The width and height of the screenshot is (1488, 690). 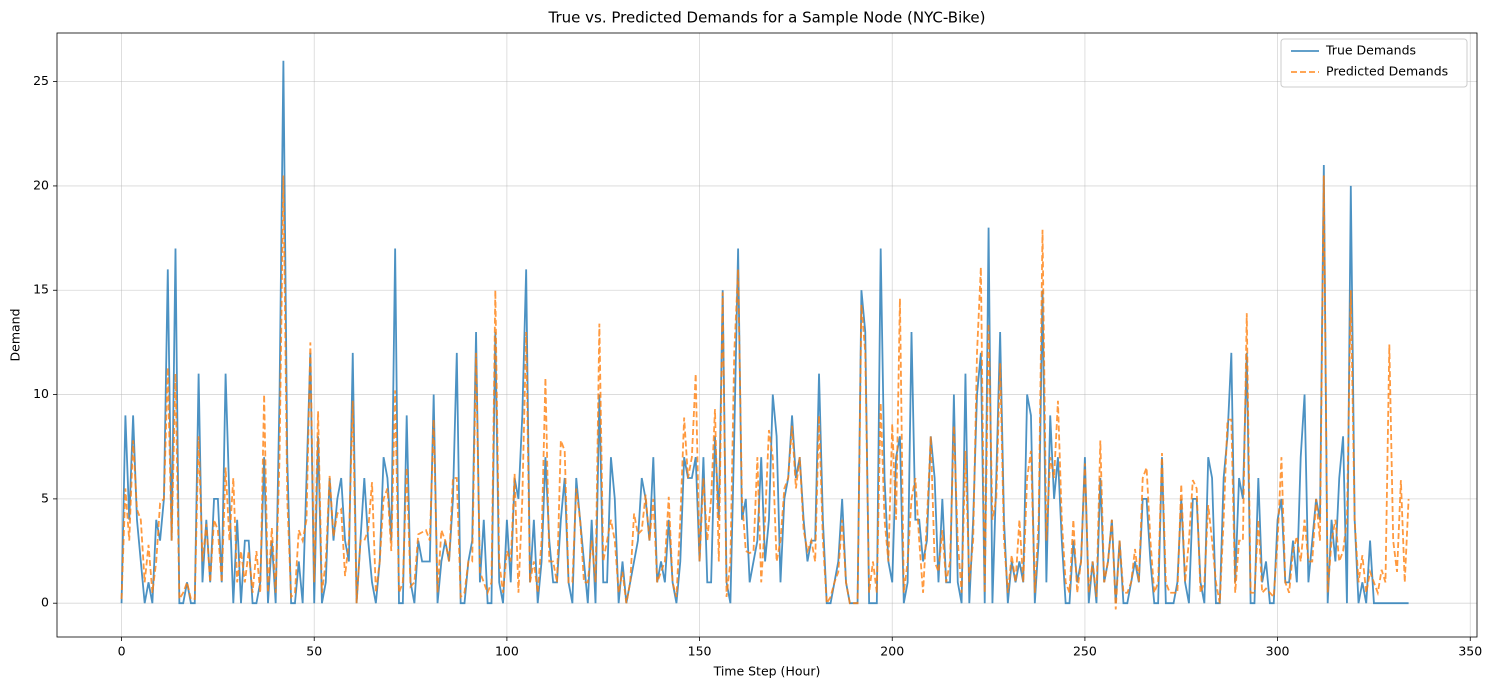 What do you see at coordinates (892, 651) in the screenshot?
I see `x-tick-label: 200` at bounding box center [892, 651].